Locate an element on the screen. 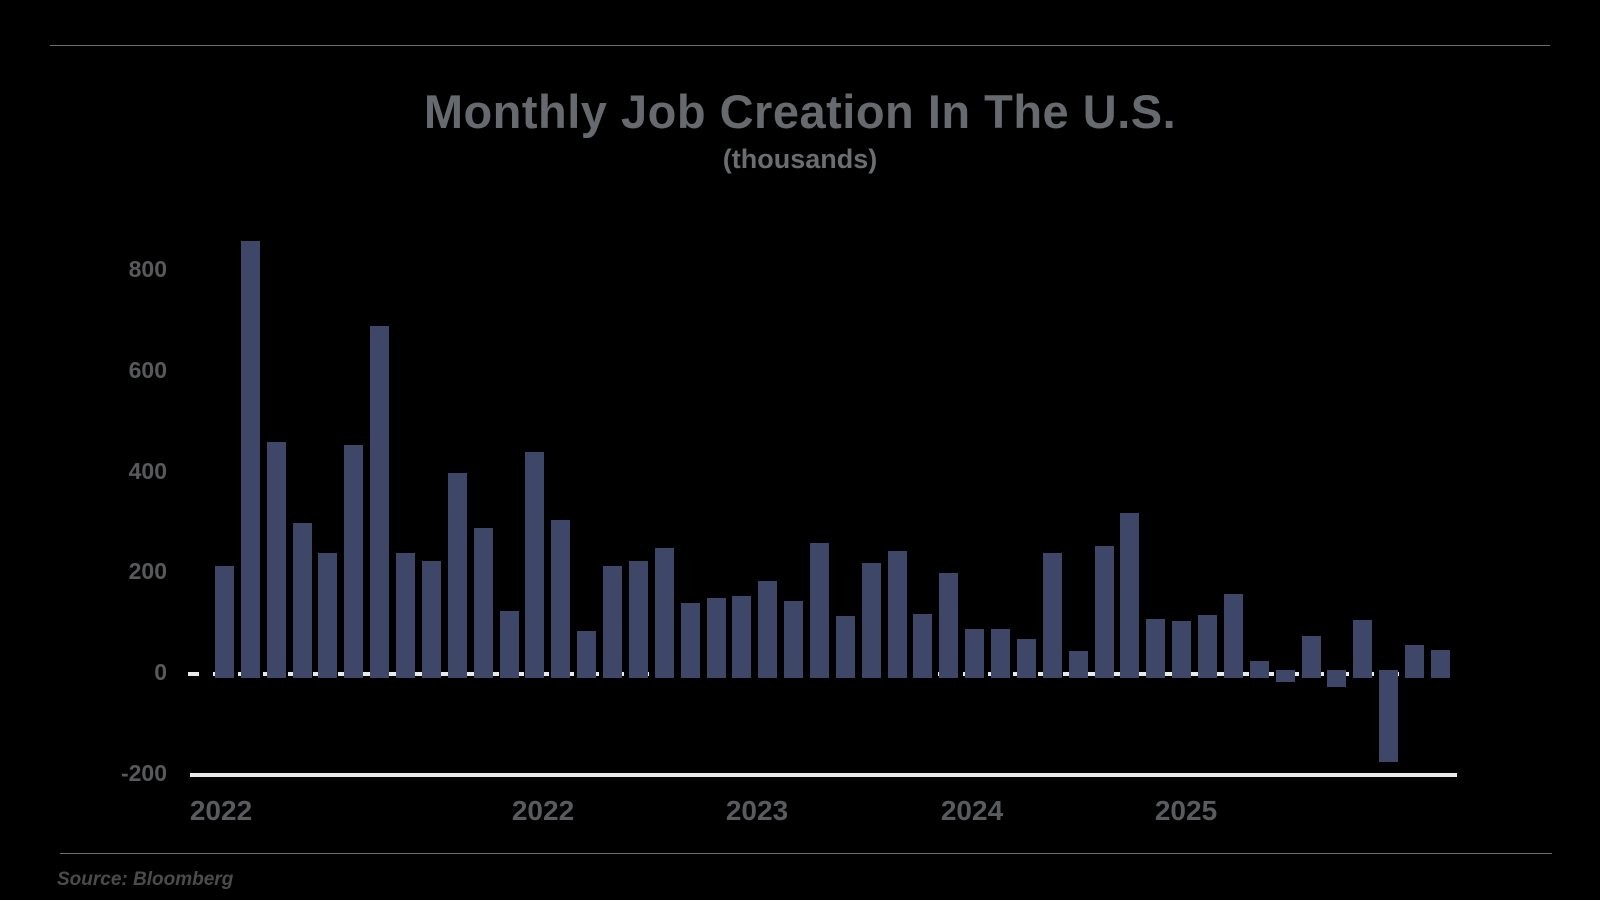 The height and width of the screenshot is (900, 1600). y-tick-label: -200 is located at coordinates (143, 772).